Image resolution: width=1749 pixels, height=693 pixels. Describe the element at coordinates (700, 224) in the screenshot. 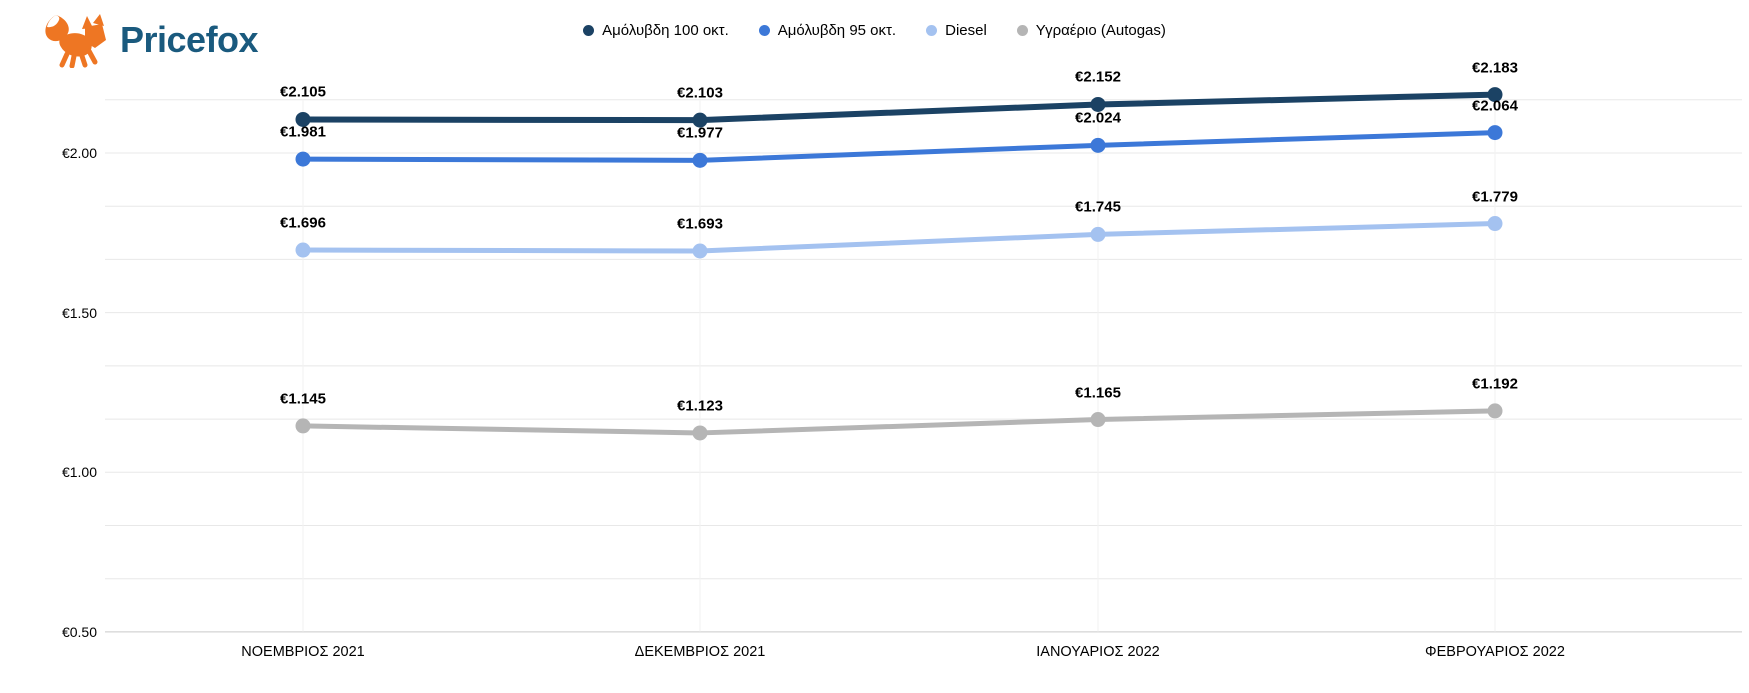

I see `data-point-label: €1.693` at that location.